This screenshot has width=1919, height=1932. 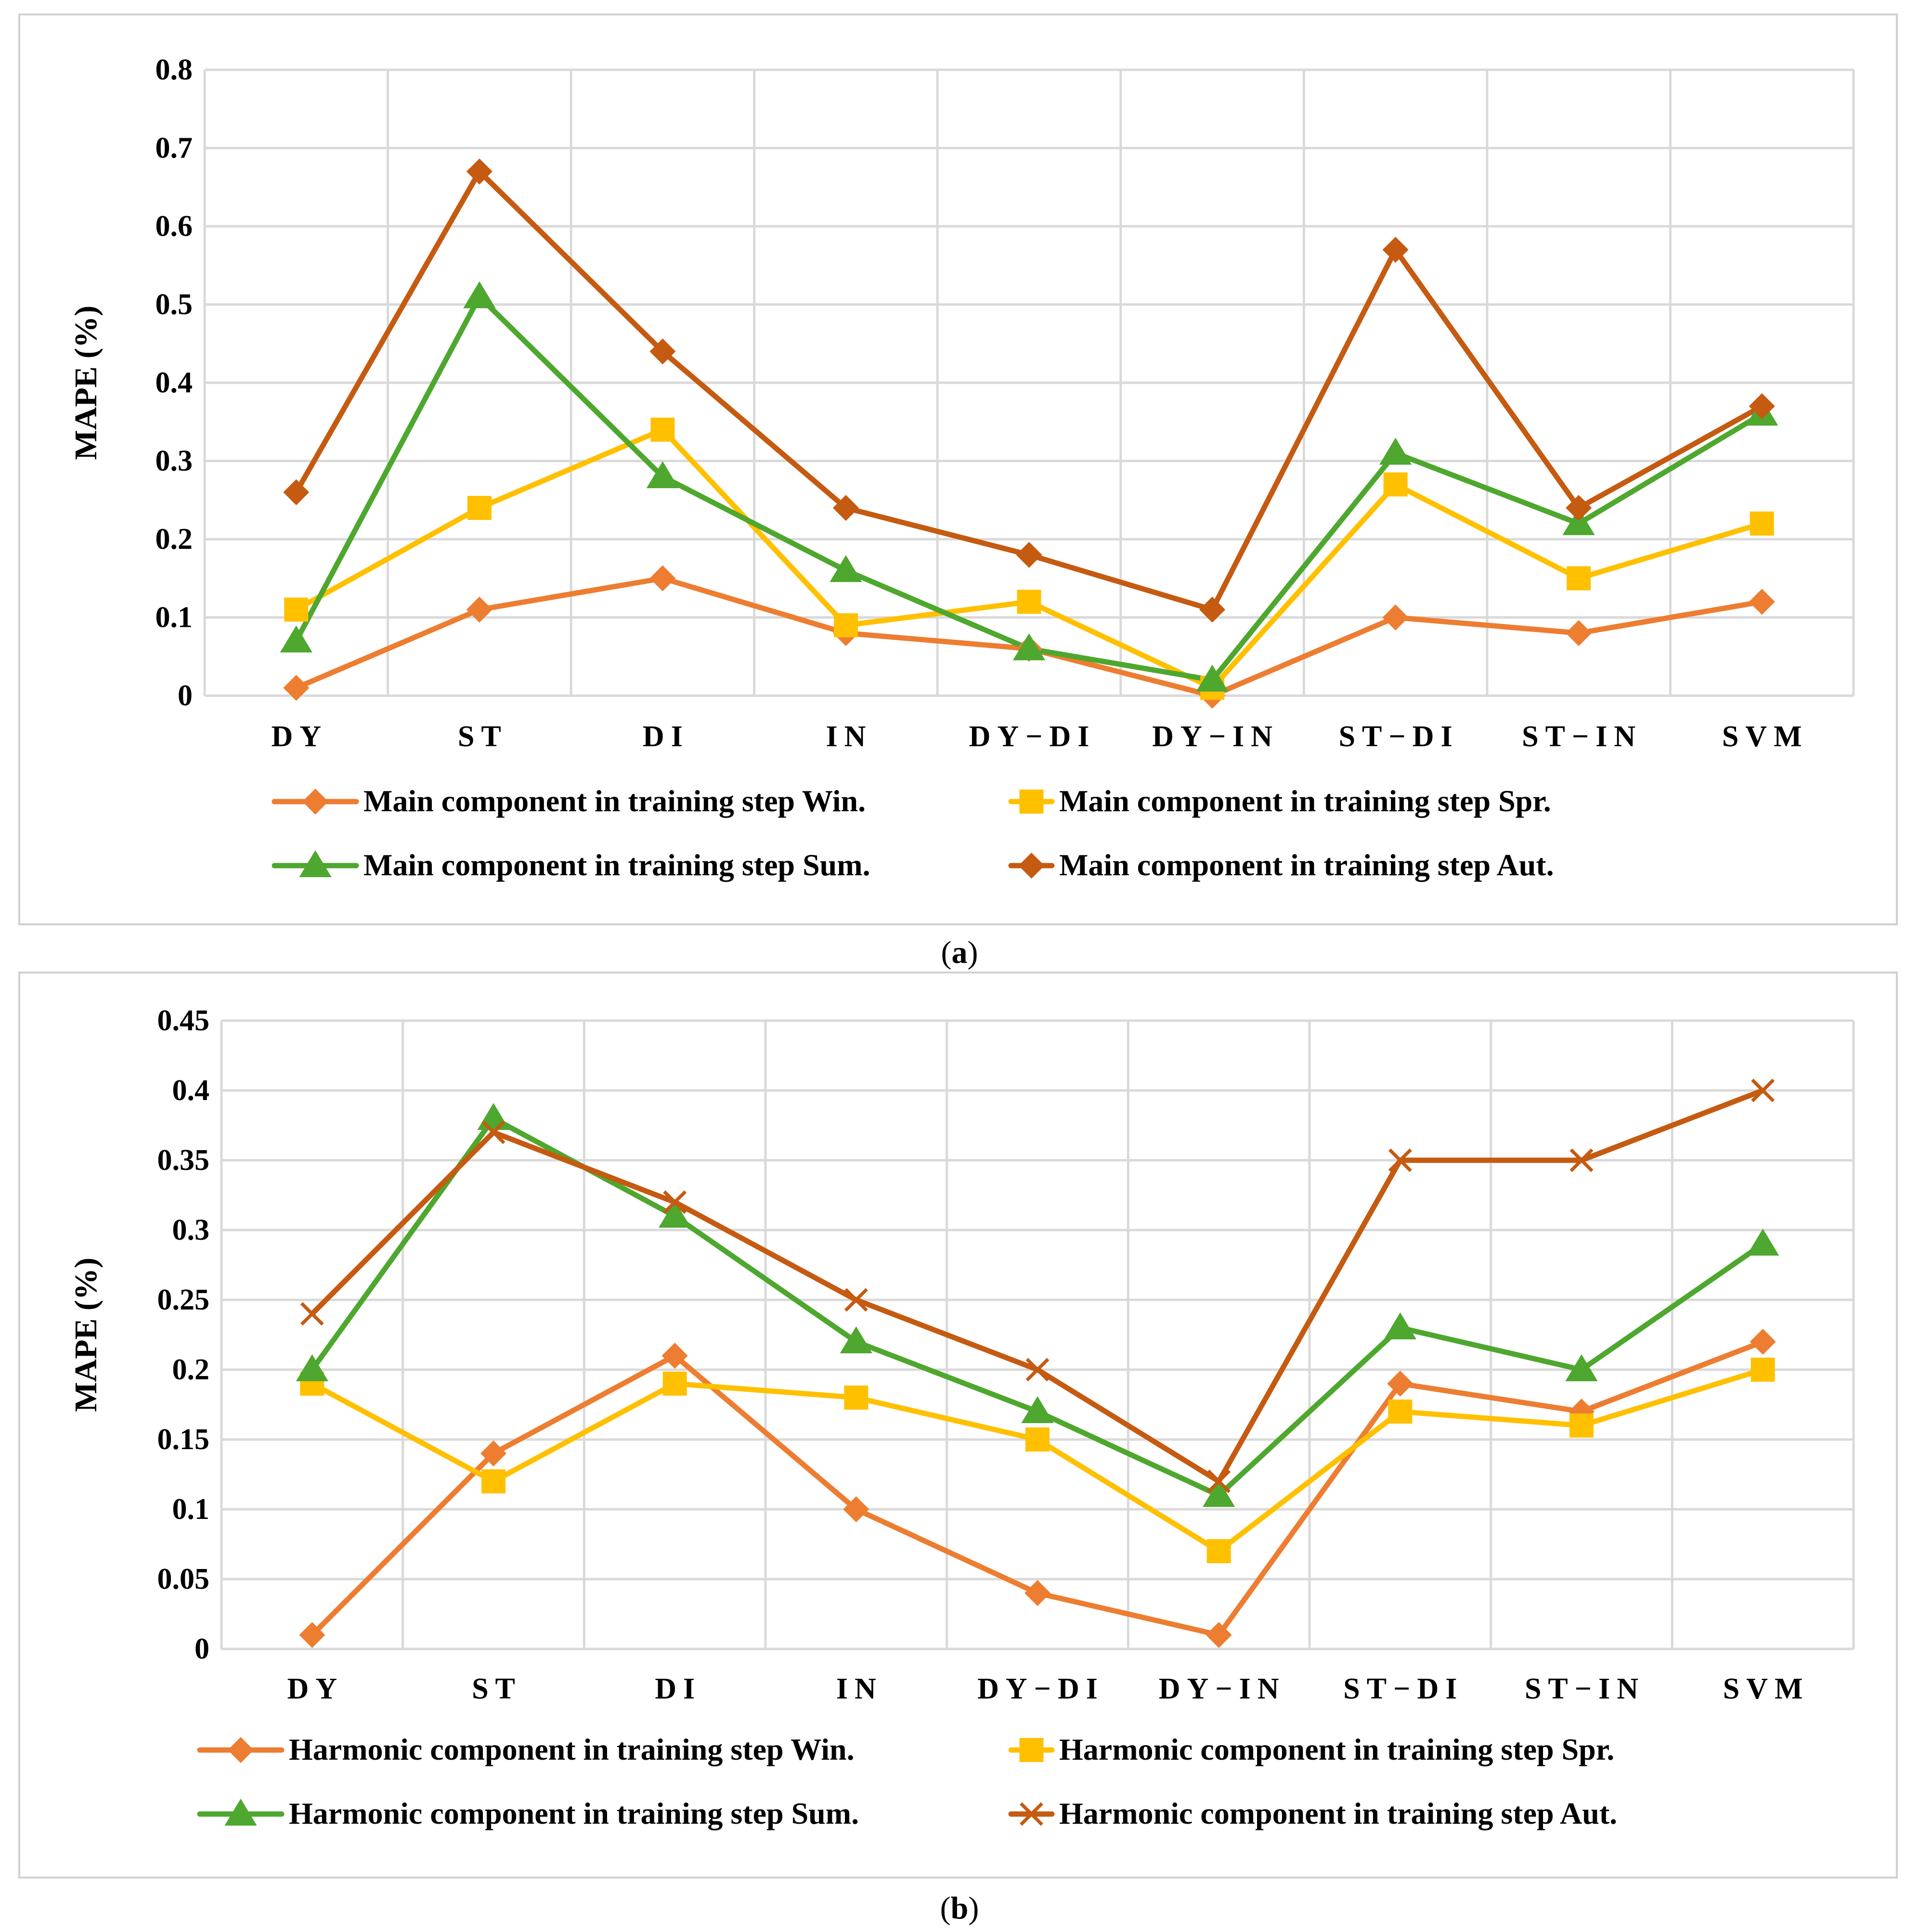 I want to click on legend-item-2: Harmonic component in training step Spr., so click(x=1311, y=1749).